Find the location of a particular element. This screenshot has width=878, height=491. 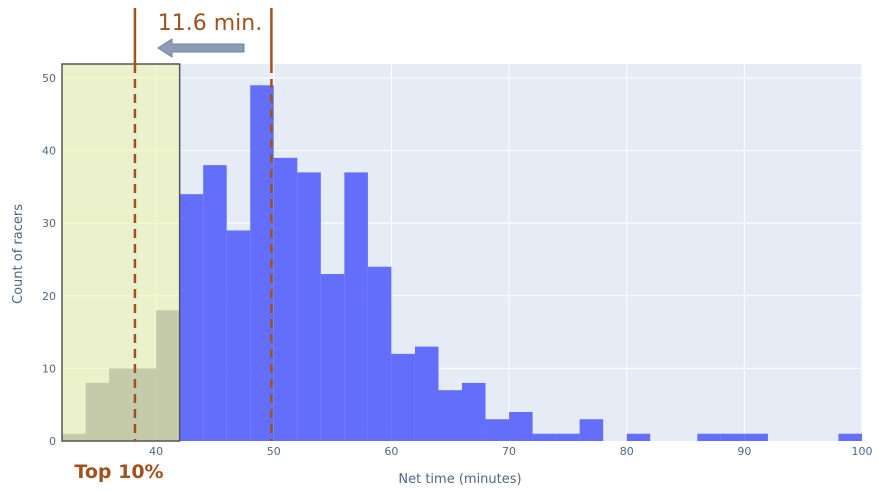

x-tick-label: 50 is located at coordinates (274, 451).